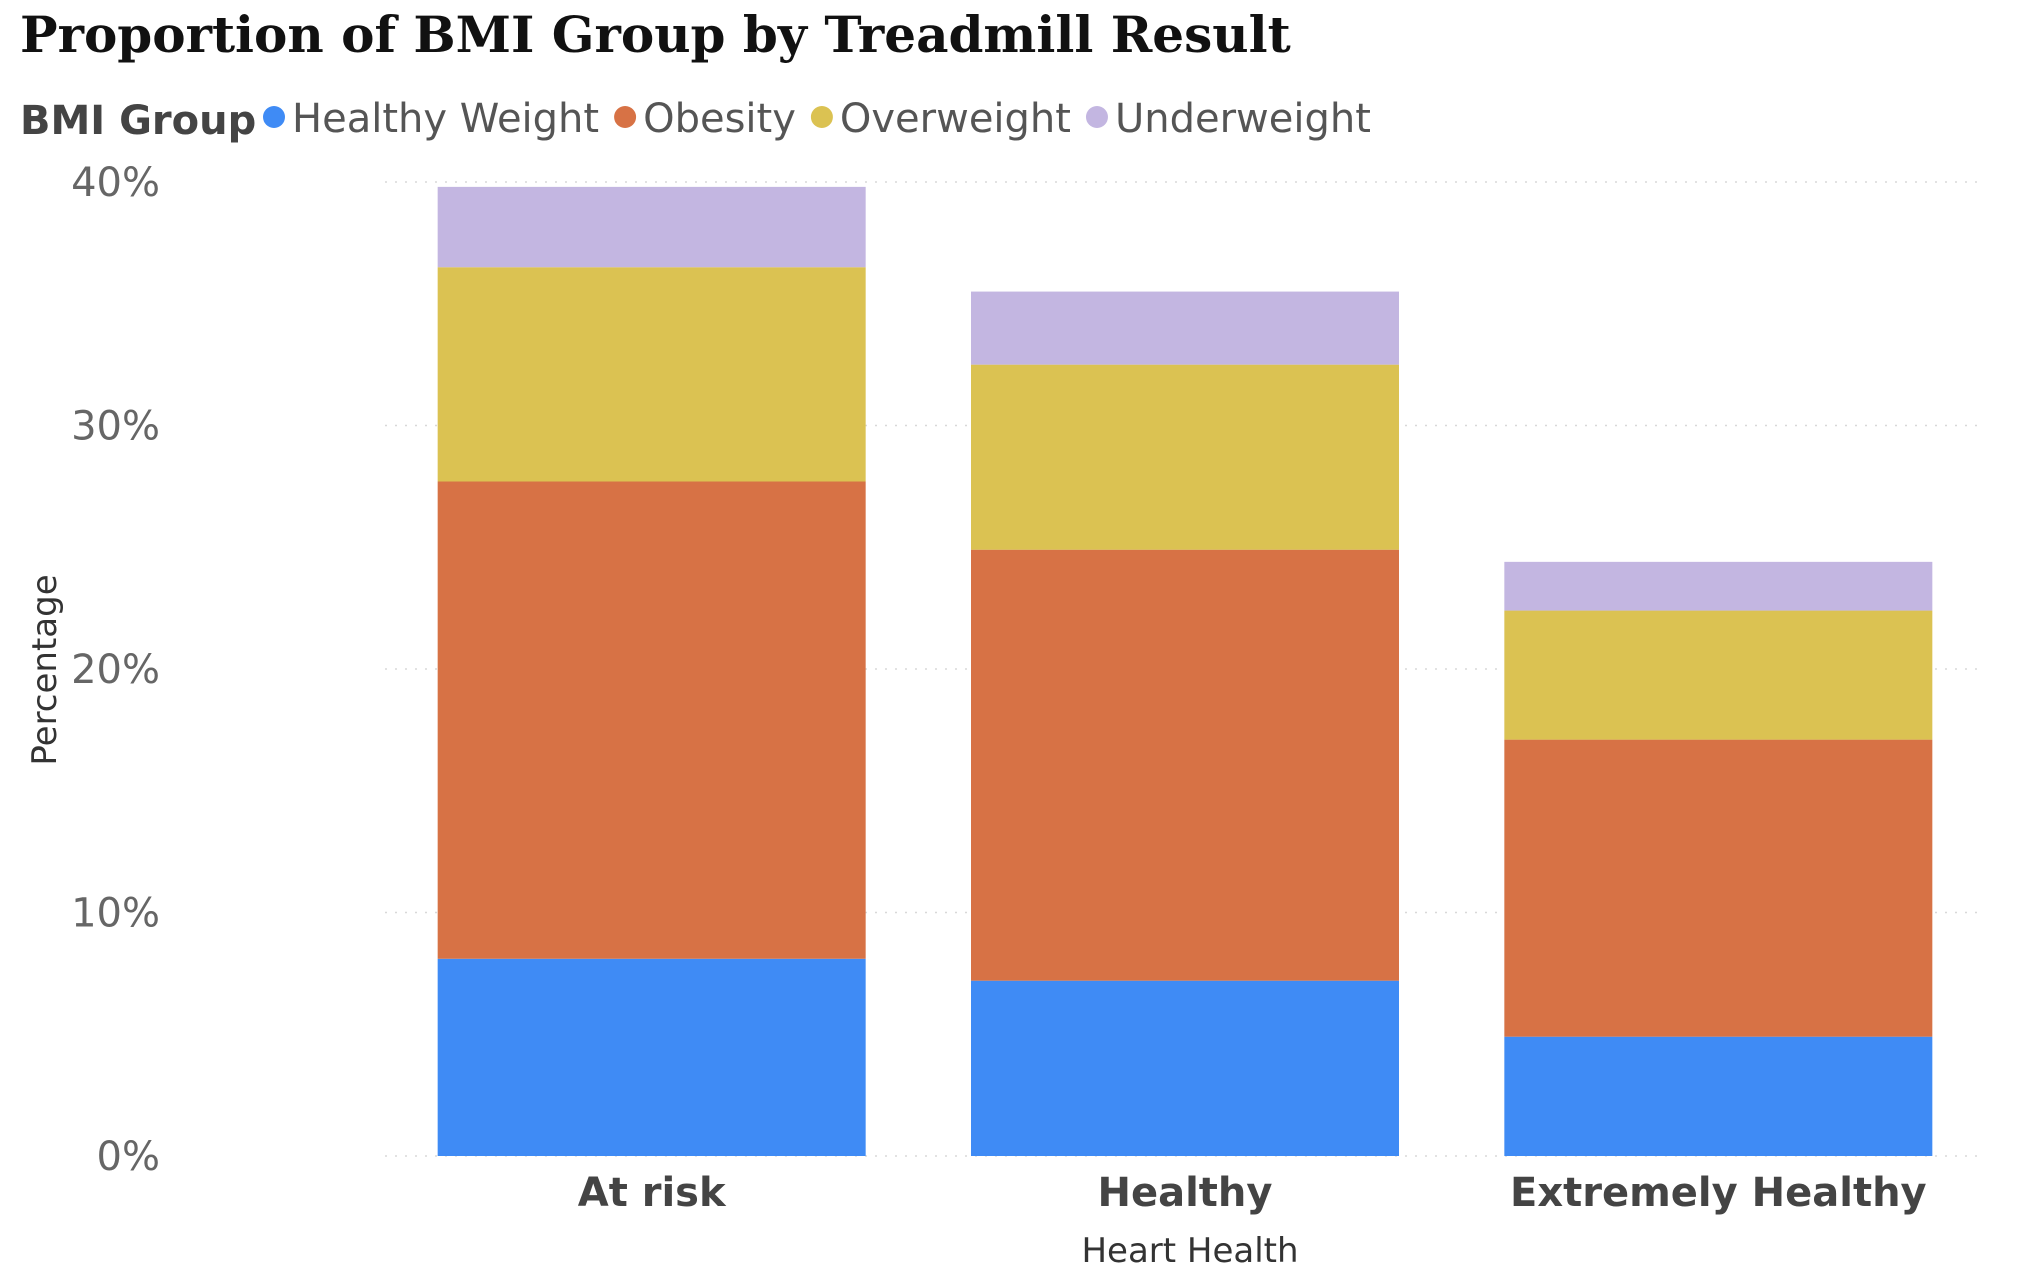 The height and width of the screenshot is (1284, 2030). What do you see at coordinates (115, 427) in the screenshot?
I see `y-tick-label: 30%` at bounding box center [115, 427].